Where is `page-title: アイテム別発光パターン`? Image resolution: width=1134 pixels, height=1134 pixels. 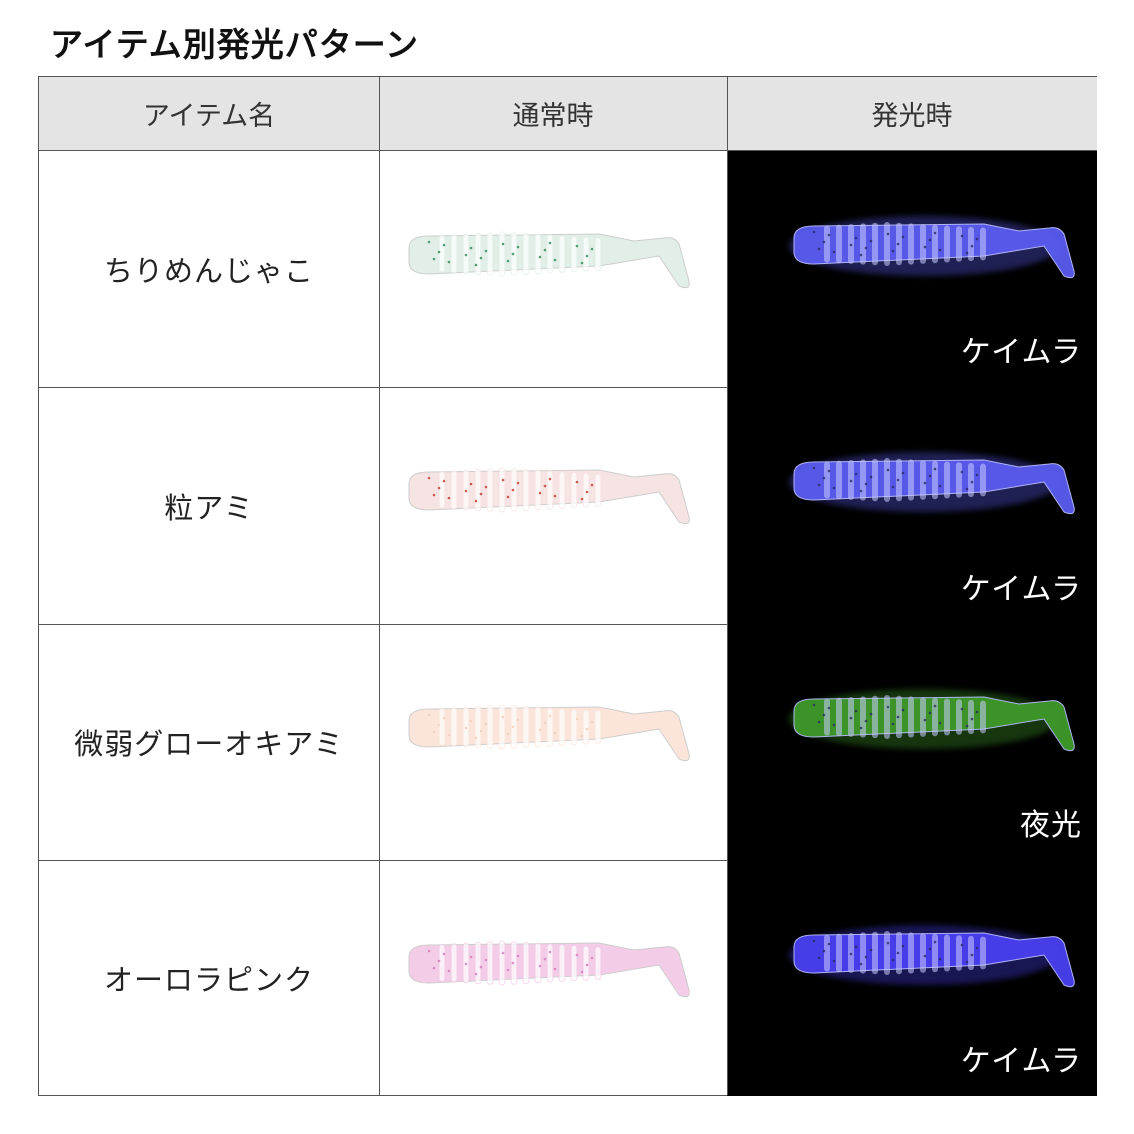
page-title: アイテム別発光パターン is located at coordinates (235, 44).